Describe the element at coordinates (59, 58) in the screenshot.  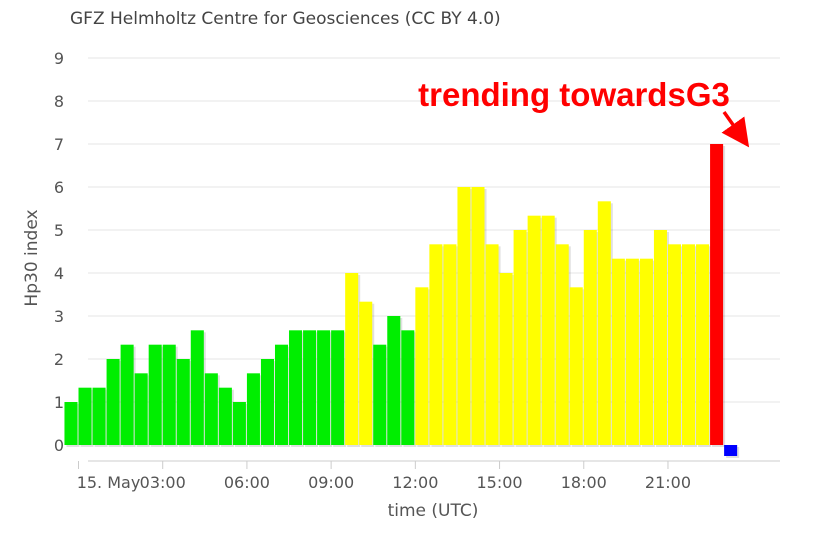
I see `y-tick-label: 9` at that location.